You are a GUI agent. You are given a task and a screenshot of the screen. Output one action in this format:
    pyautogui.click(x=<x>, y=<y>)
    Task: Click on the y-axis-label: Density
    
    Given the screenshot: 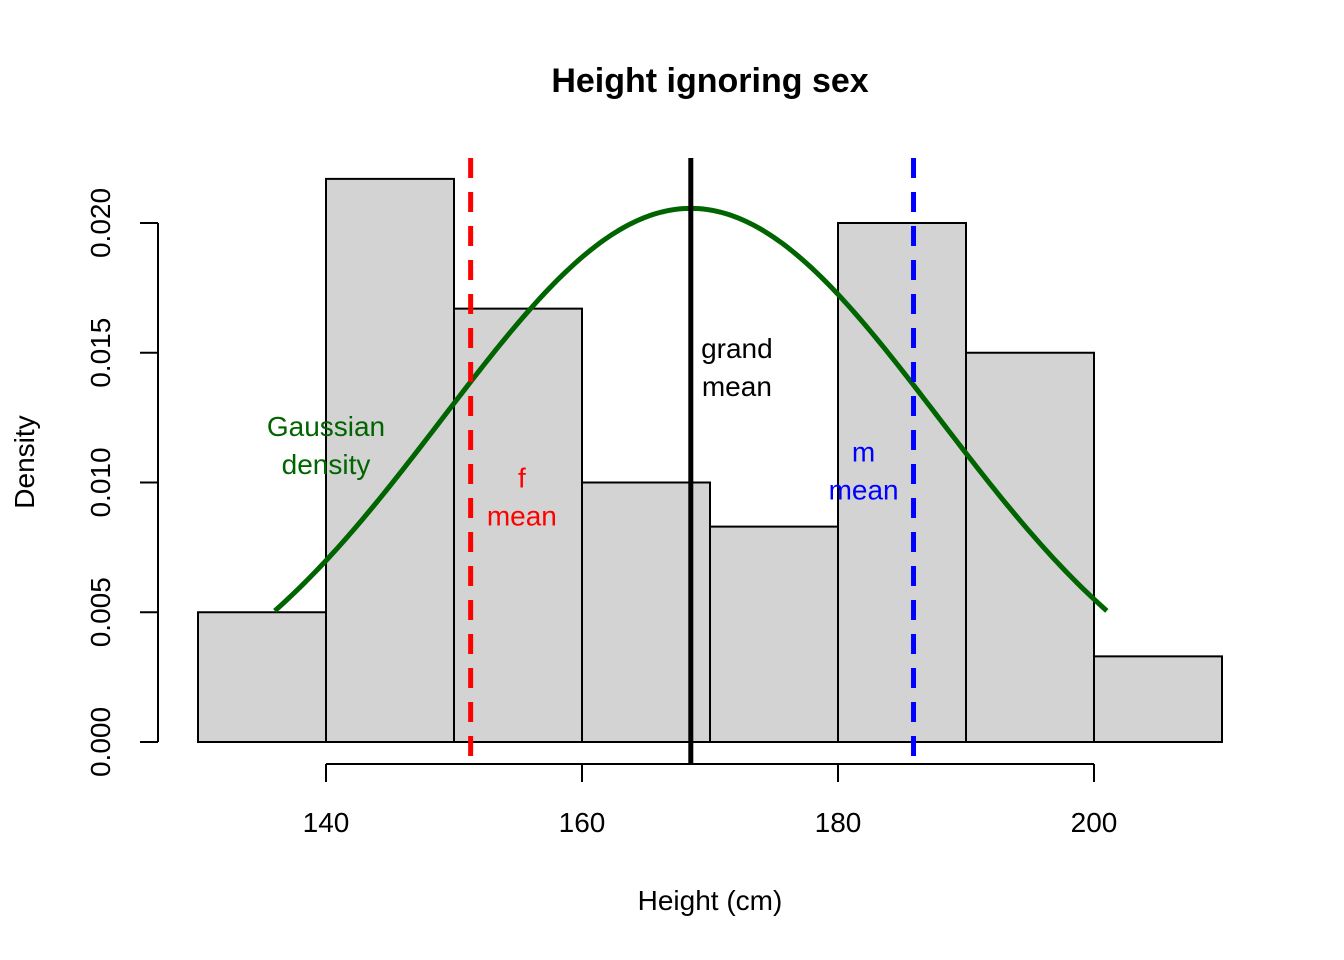 What is the action you would take?
    pyautogui.click(x=24, y=461)
    